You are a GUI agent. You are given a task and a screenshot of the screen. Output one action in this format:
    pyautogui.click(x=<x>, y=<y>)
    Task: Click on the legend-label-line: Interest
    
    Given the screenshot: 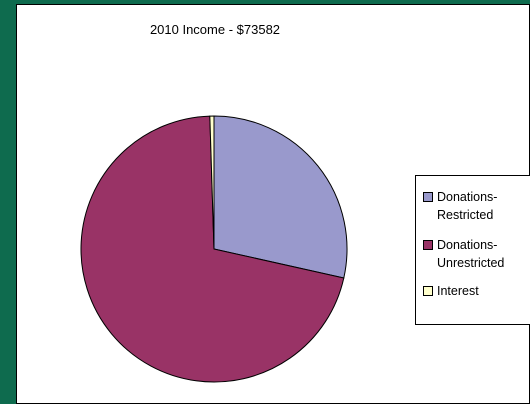 What is the action you would take?
    pyautogui.click(x=458, y=291)
    